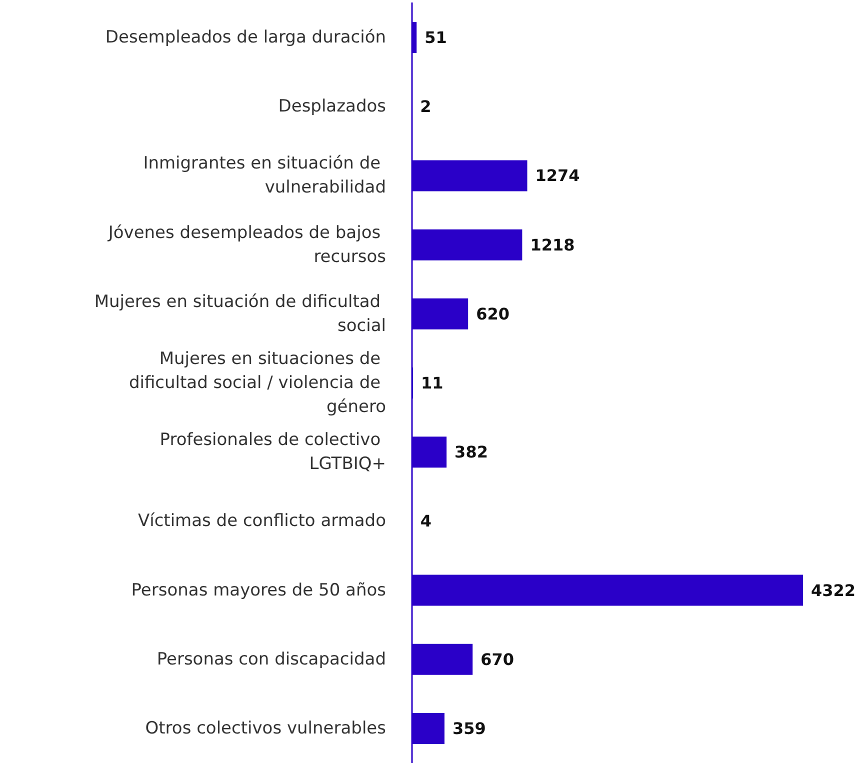 This screenshot has height=763, width=865. I want to click on data-label: 11, so click(432, 383).